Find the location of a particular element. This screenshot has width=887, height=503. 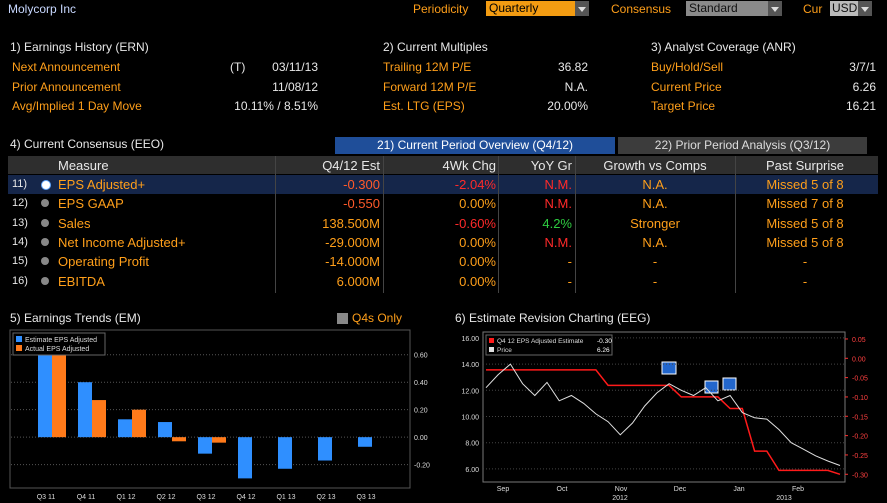

periodicity-dropdown: Quarterly is located at coordinates (530, 8).